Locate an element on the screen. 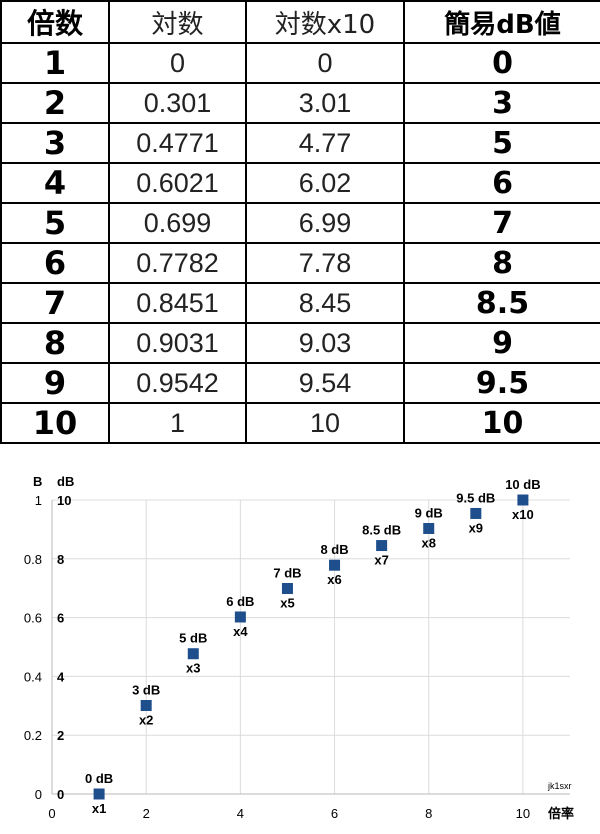 The image size is (600, 834). cell-log-x10: 3.01 is located at coordinates (325, 103).